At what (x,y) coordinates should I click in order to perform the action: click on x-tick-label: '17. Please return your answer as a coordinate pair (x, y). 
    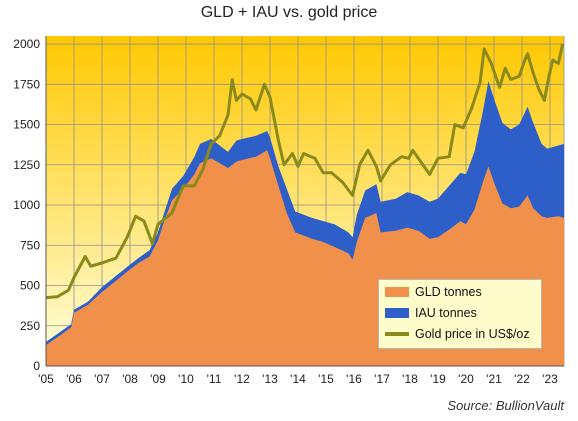
    Looking at the image, I should click on (382, 379).